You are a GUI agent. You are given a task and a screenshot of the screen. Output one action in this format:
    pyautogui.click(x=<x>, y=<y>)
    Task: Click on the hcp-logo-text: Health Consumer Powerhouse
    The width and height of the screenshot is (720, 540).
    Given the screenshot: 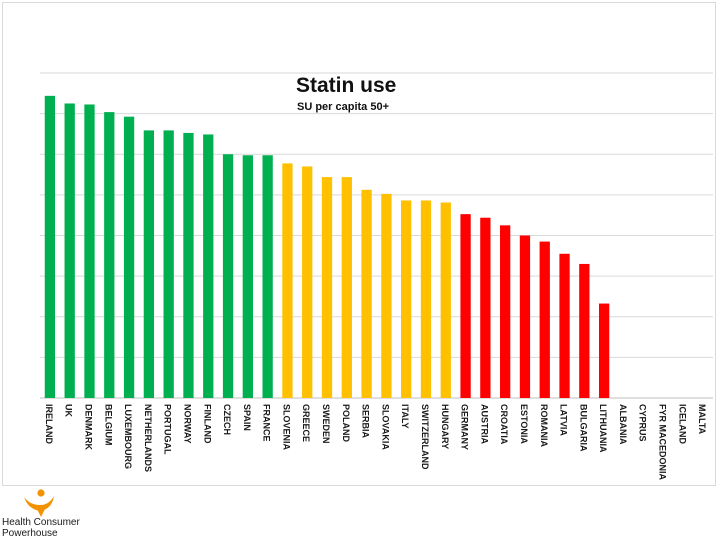 What is the action you would take?
    pyautogui.click(x=57, y=528)
    